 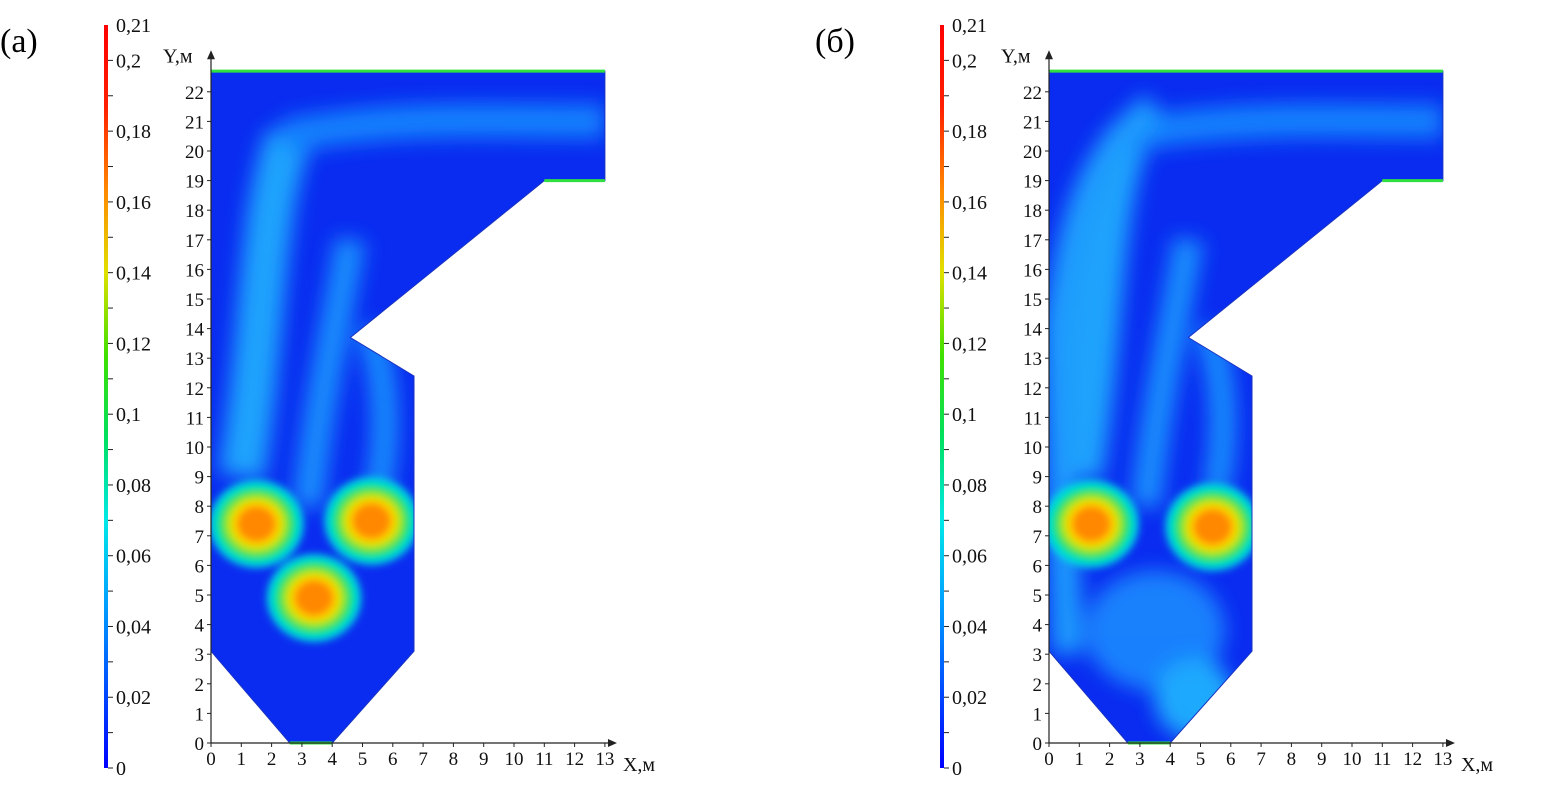 I want to click on y-tick-label: 13, so click(x=194, y=359).